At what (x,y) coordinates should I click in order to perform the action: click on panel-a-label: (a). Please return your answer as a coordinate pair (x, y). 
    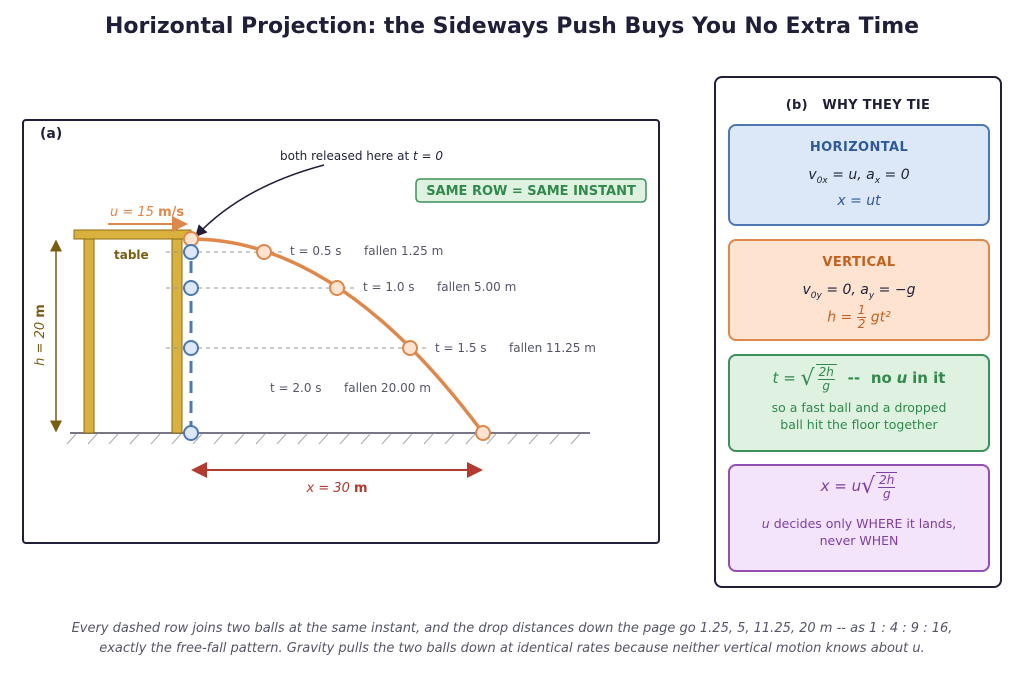
    Looking at the image, I should click on (51, 134).